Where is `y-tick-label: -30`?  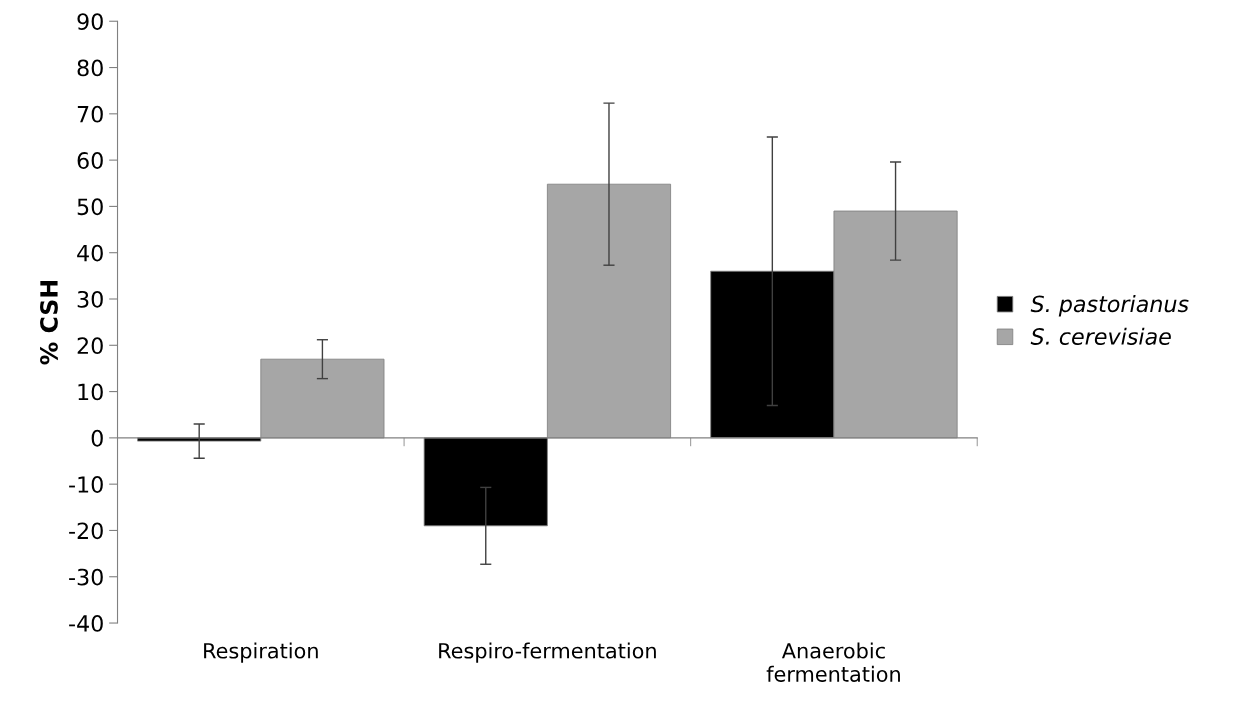 y-tick-label: -30 is located at coordinates (86, 577).